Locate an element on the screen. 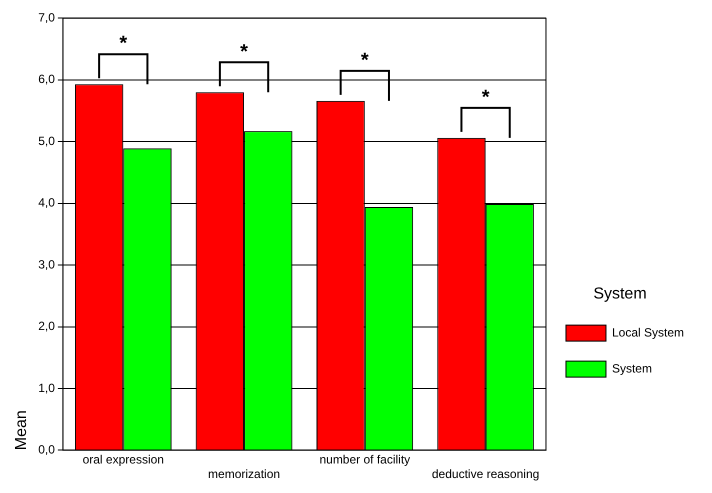 This screenshot has height=493, width=712. y-tick-label: 3,0 is located at coordinates (47, 264).